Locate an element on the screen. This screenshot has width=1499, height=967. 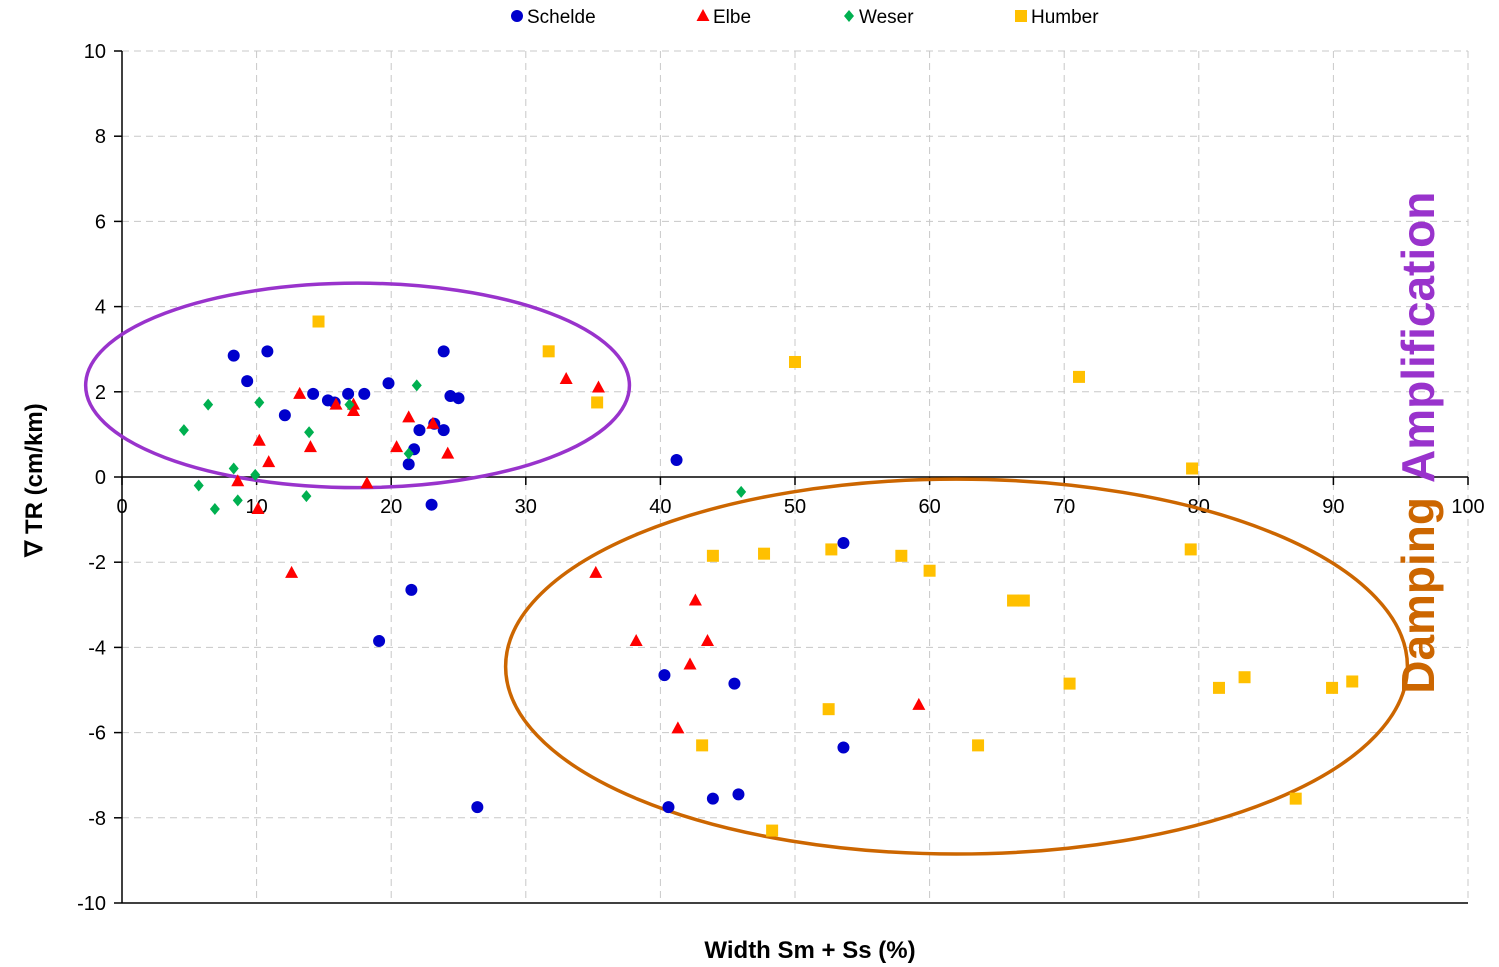
amplification-label: Amplification is located at coordinates (1418, 337).